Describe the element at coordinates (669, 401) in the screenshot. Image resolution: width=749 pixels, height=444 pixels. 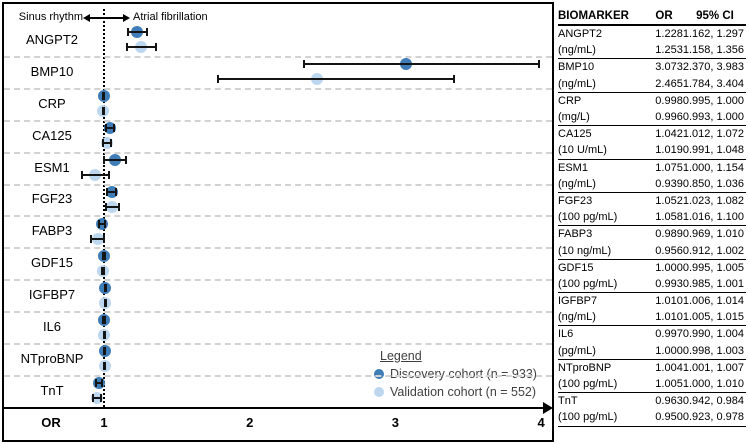
I see `table-cell-or: 0.963` at that location.